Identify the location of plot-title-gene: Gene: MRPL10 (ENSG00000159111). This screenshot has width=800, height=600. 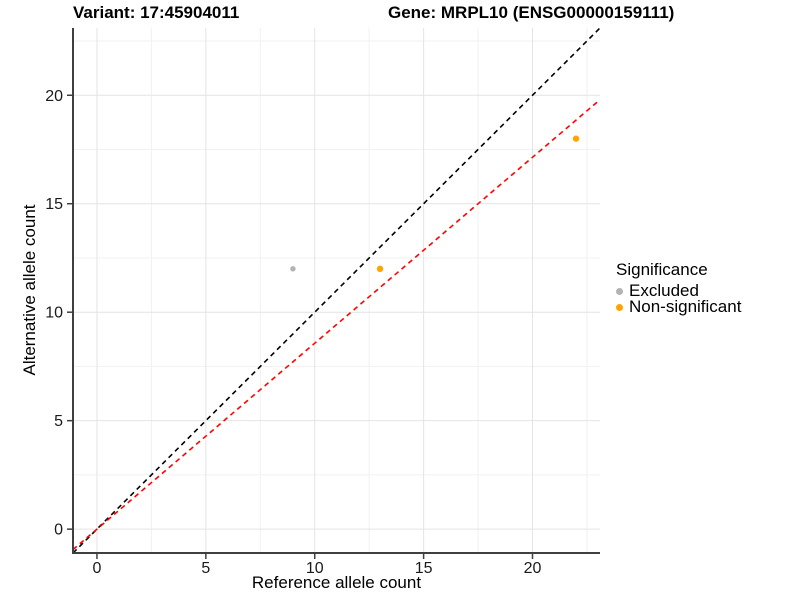
(531, 12).